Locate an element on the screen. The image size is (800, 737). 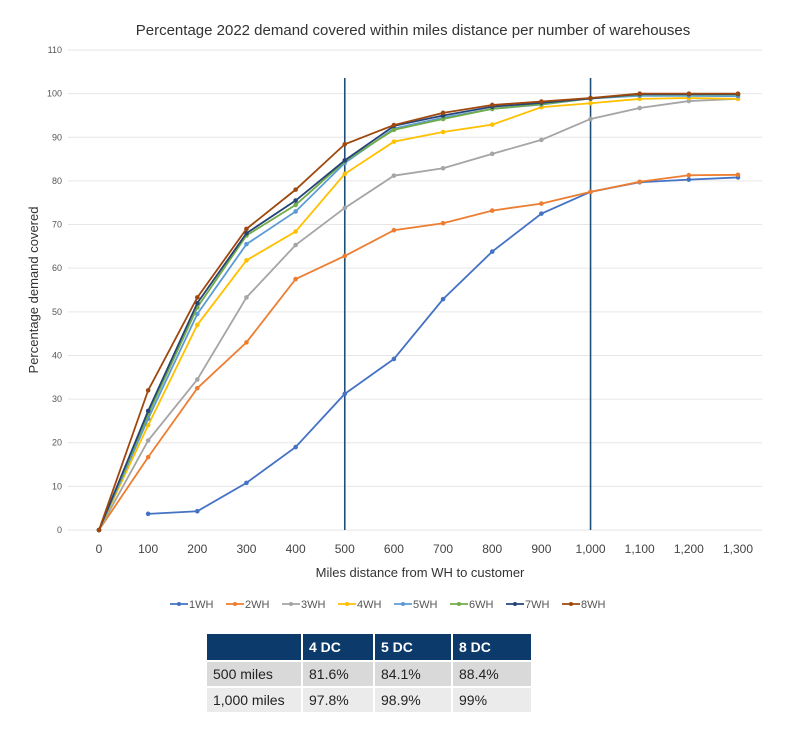
y-tick-label: 20 is located at coordinates (57, 443).